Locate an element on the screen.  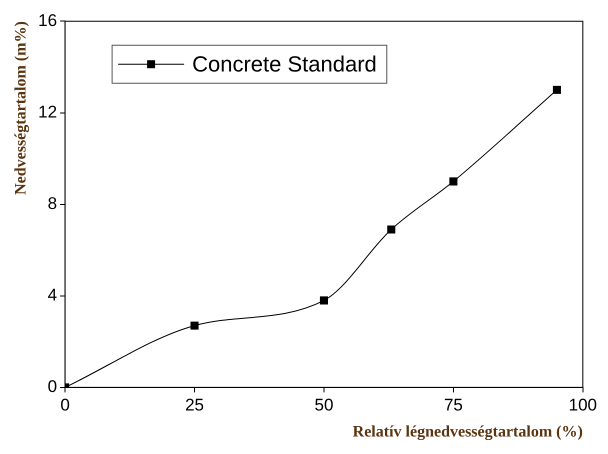
x-tick-label: 50 is located at coordinates (324, 404).